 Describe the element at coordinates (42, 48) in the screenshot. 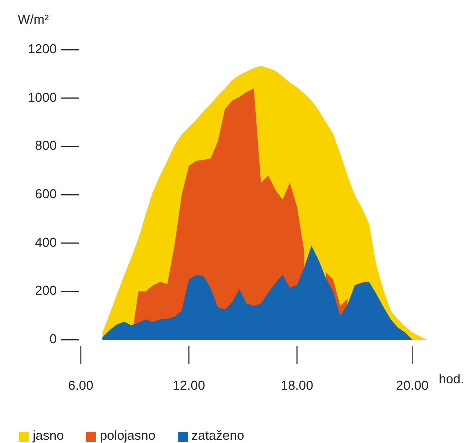

I see `y-tick-label: 1200` at that location.